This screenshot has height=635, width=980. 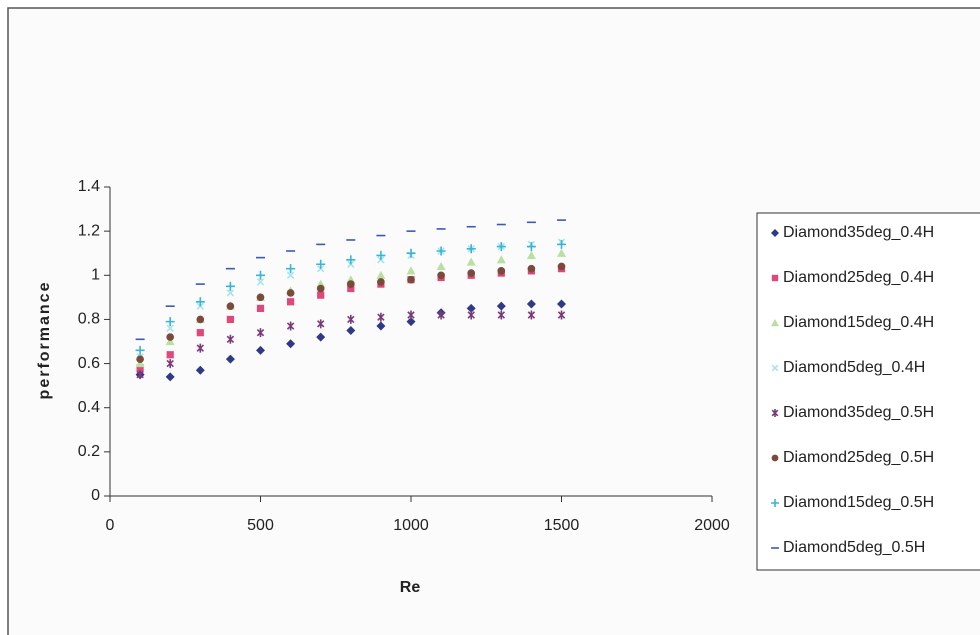 What do you see at coordinates (562, 525) in the screenshot?
I see `x-tick-label: 1500` at bounding box center [562, 525].